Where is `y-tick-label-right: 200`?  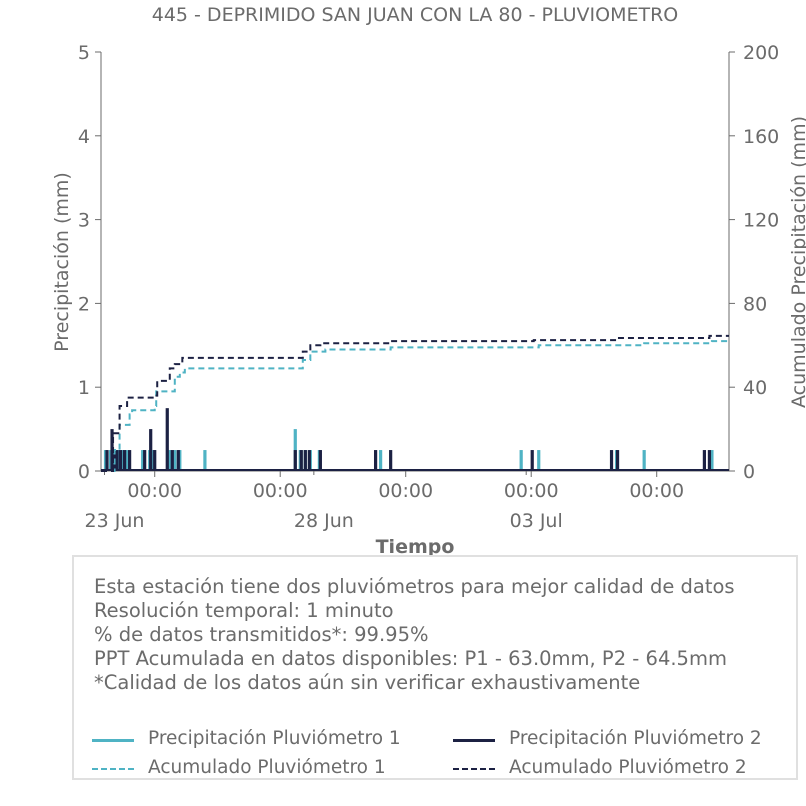 y-tick-label-right: 200 is located at coordinates (761, 53).